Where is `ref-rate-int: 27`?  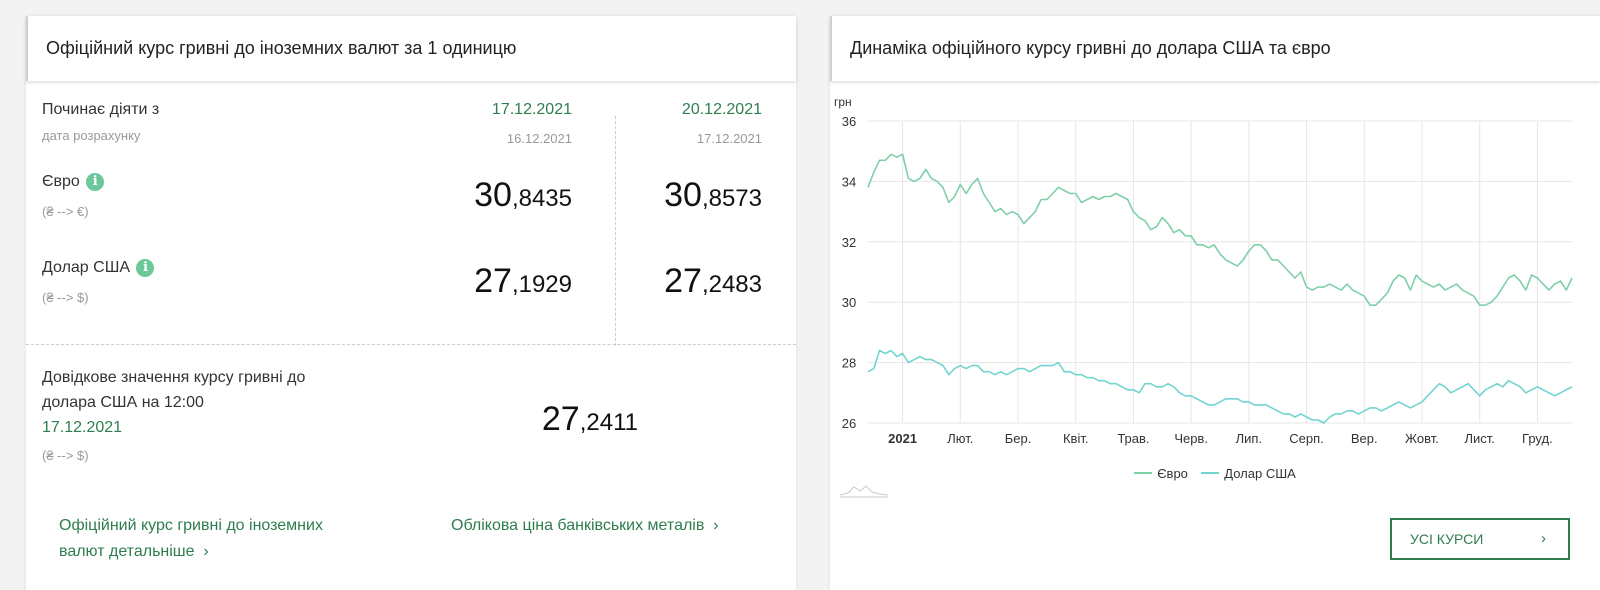
ref-rate-int: 27 is located at coordinates (560, 419).